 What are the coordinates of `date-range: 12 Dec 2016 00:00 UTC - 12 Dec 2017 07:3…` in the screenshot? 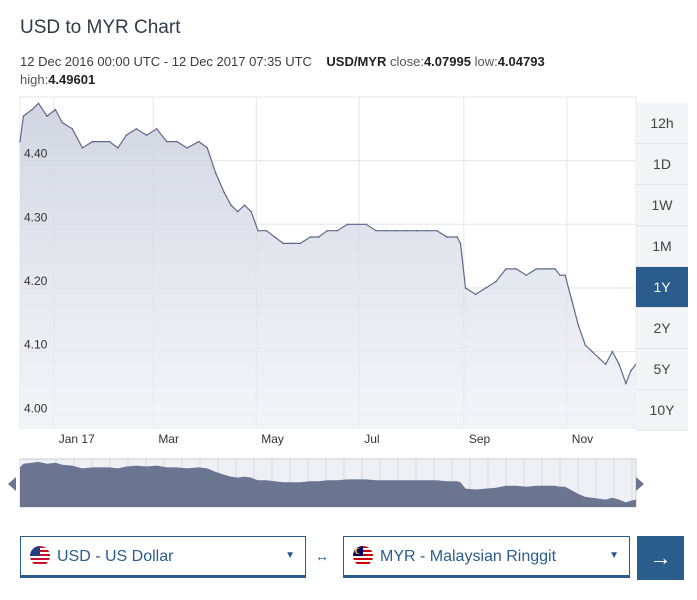 It's located at (166, 61).